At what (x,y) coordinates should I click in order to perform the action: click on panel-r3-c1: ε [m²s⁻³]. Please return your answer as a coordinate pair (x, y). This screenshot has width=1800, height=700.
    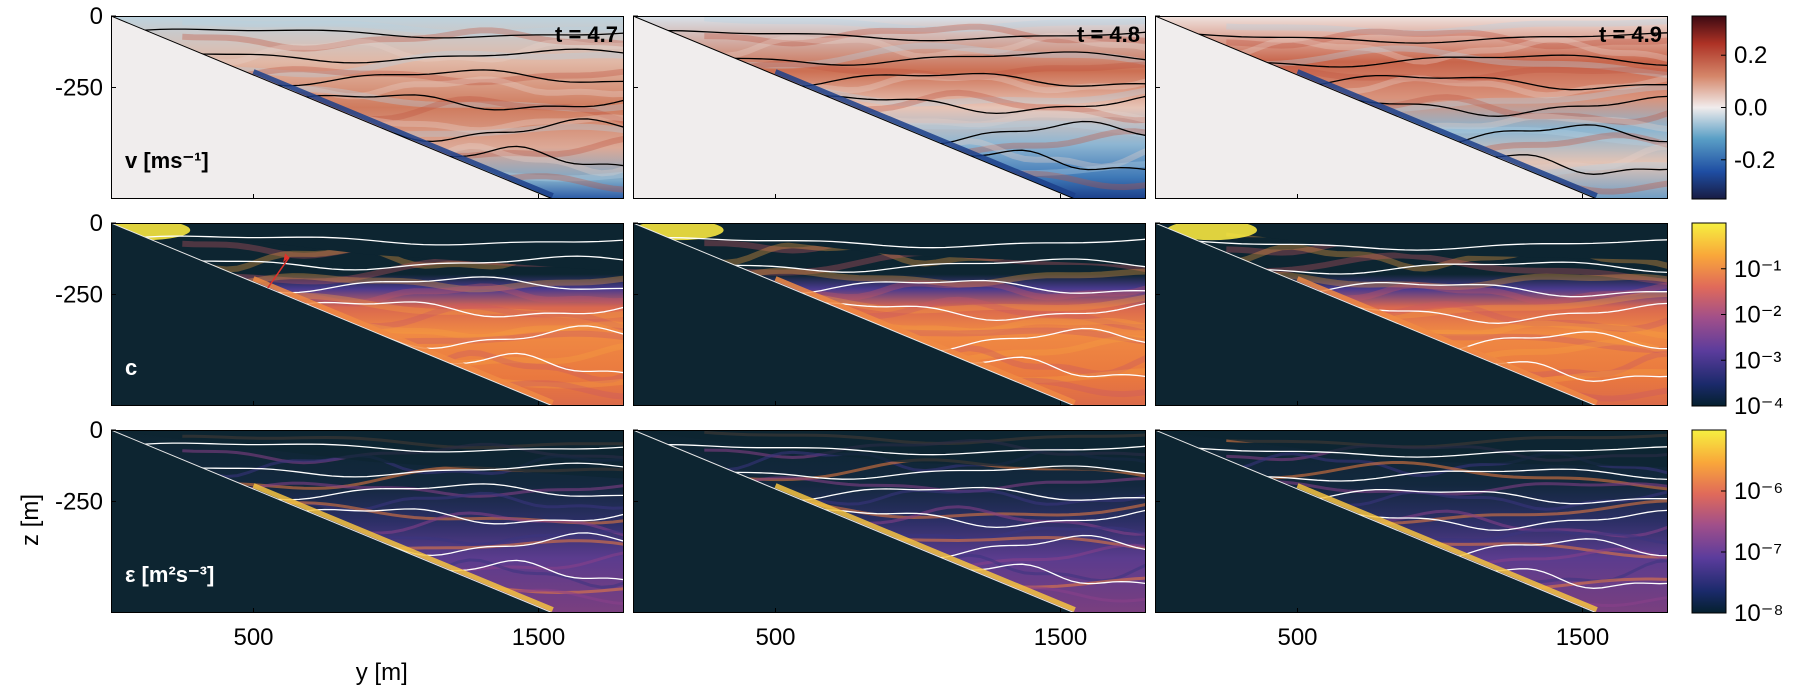
    Looking at the image, I should click on (367, 521).